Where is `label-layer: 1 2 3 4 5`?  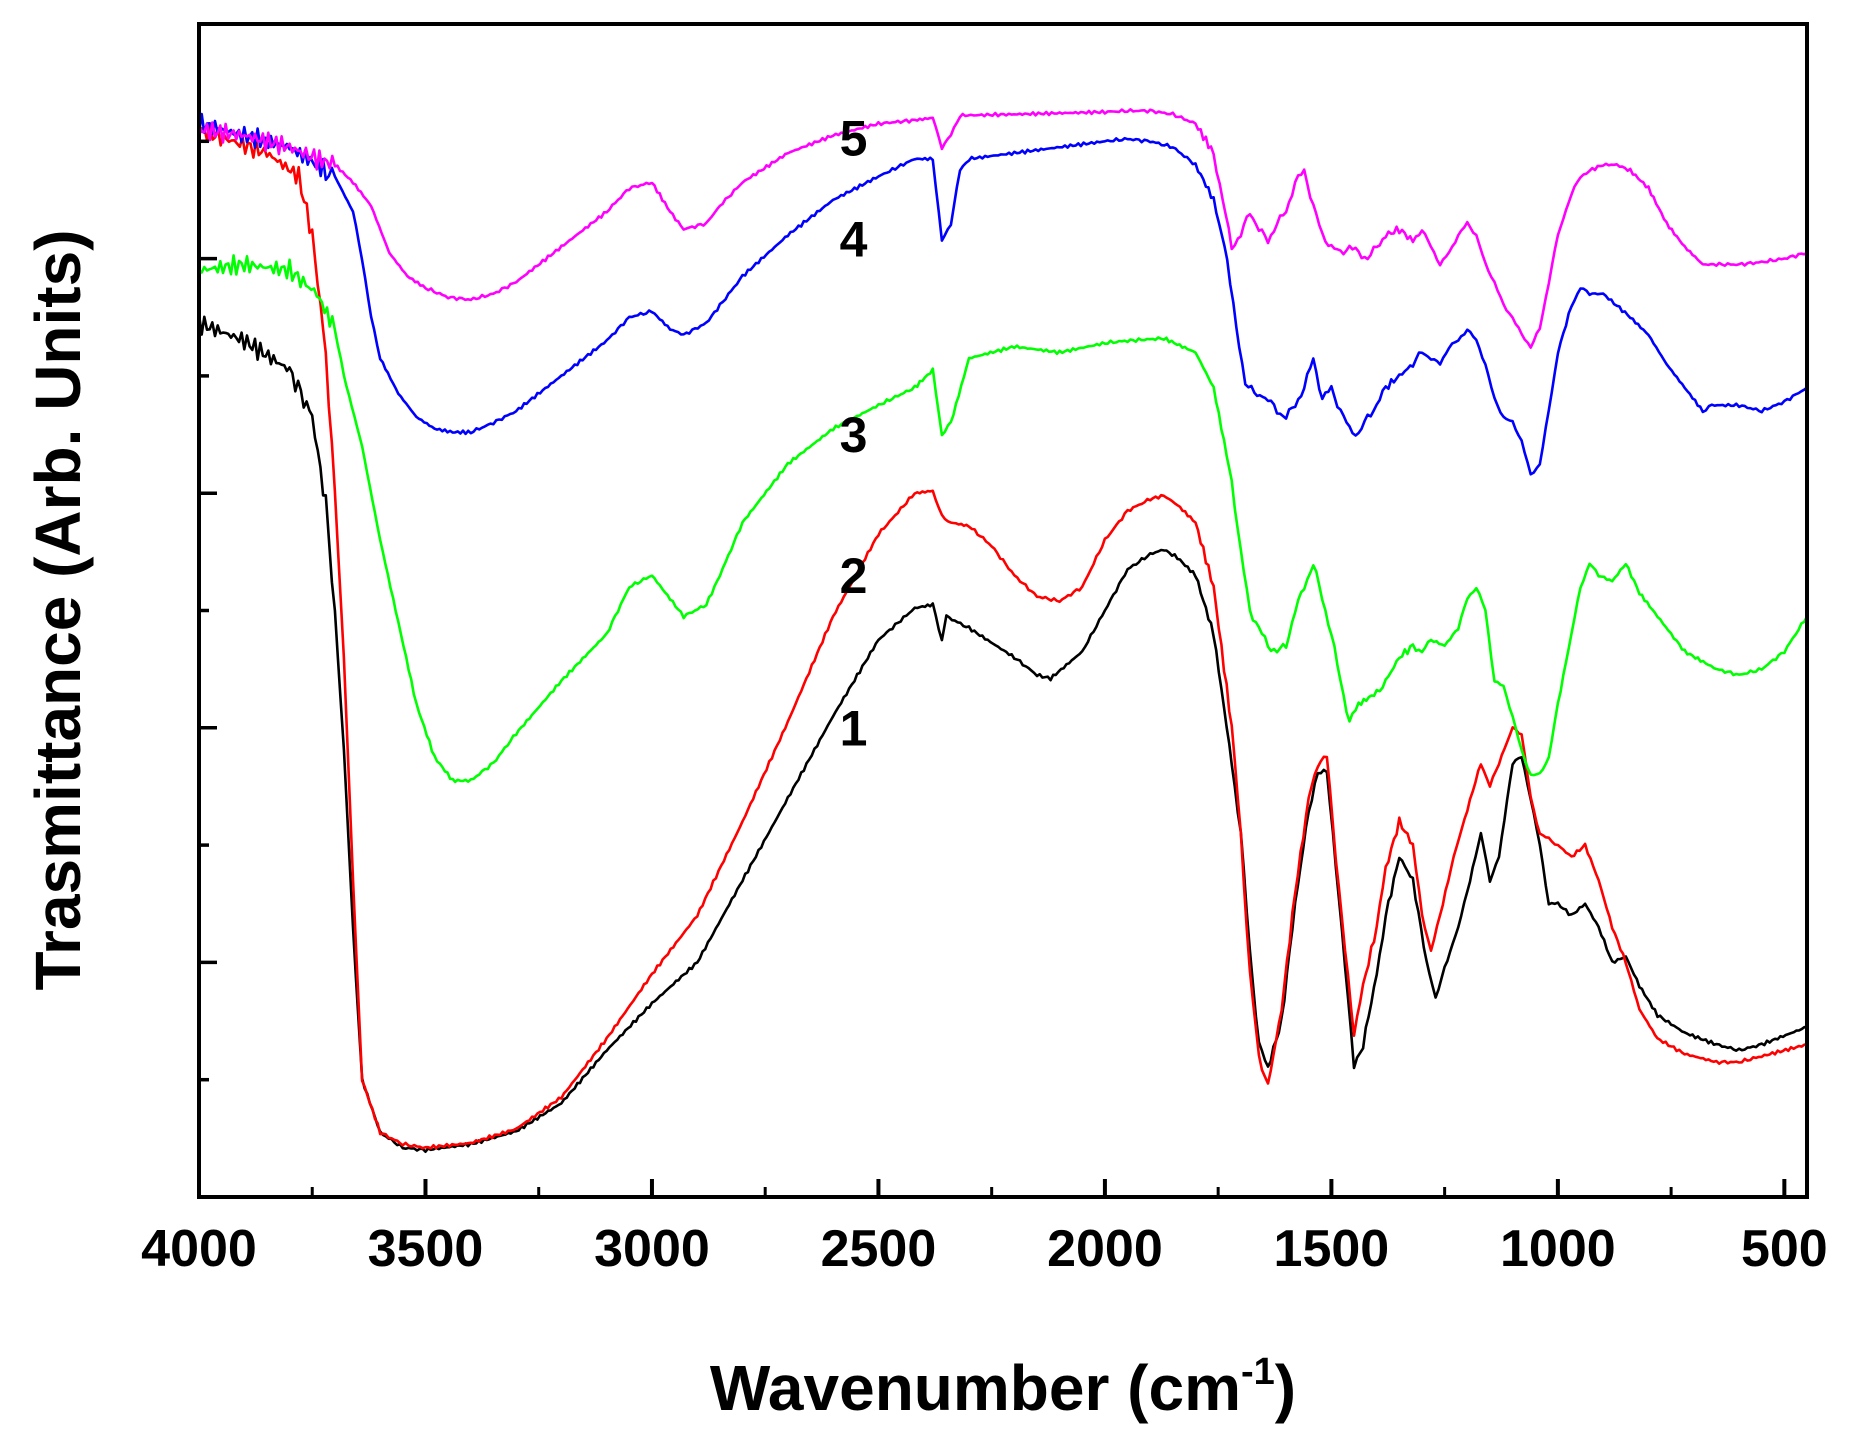
label-layer: 1 2 3 4 5 is located at coordinates (854, 433).